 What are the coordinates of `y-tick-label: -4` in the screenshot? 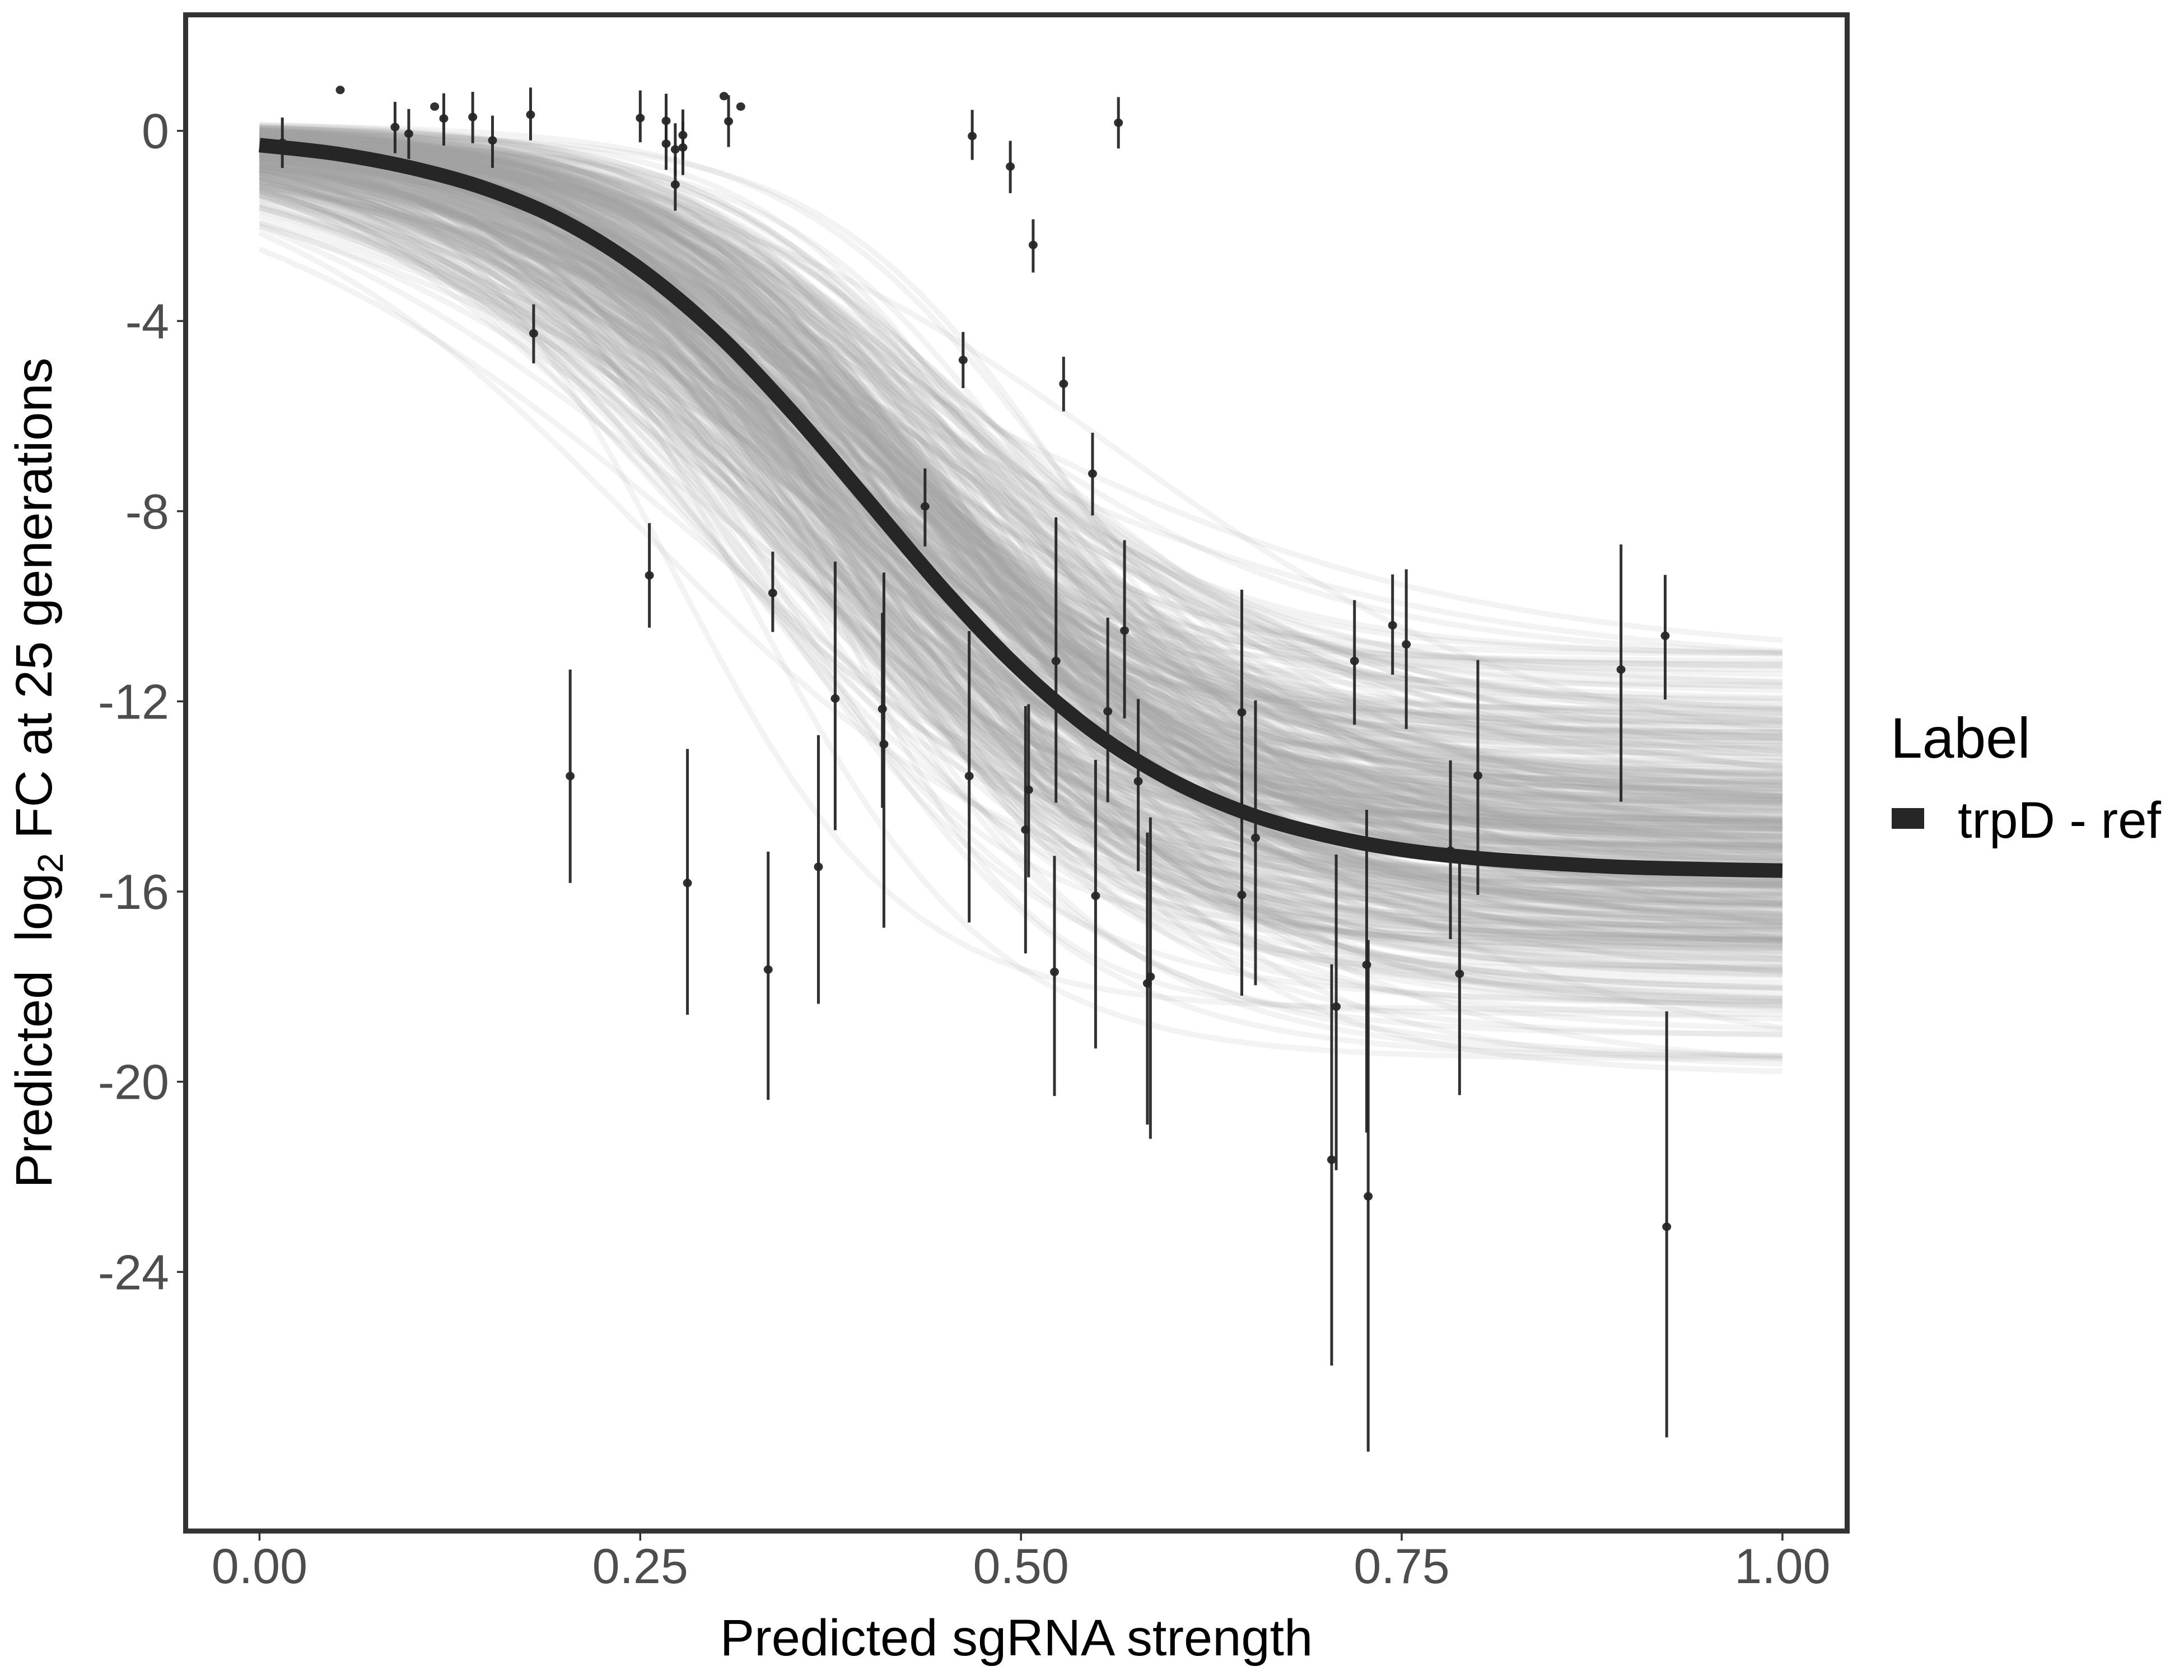 It's located at (147, 321).